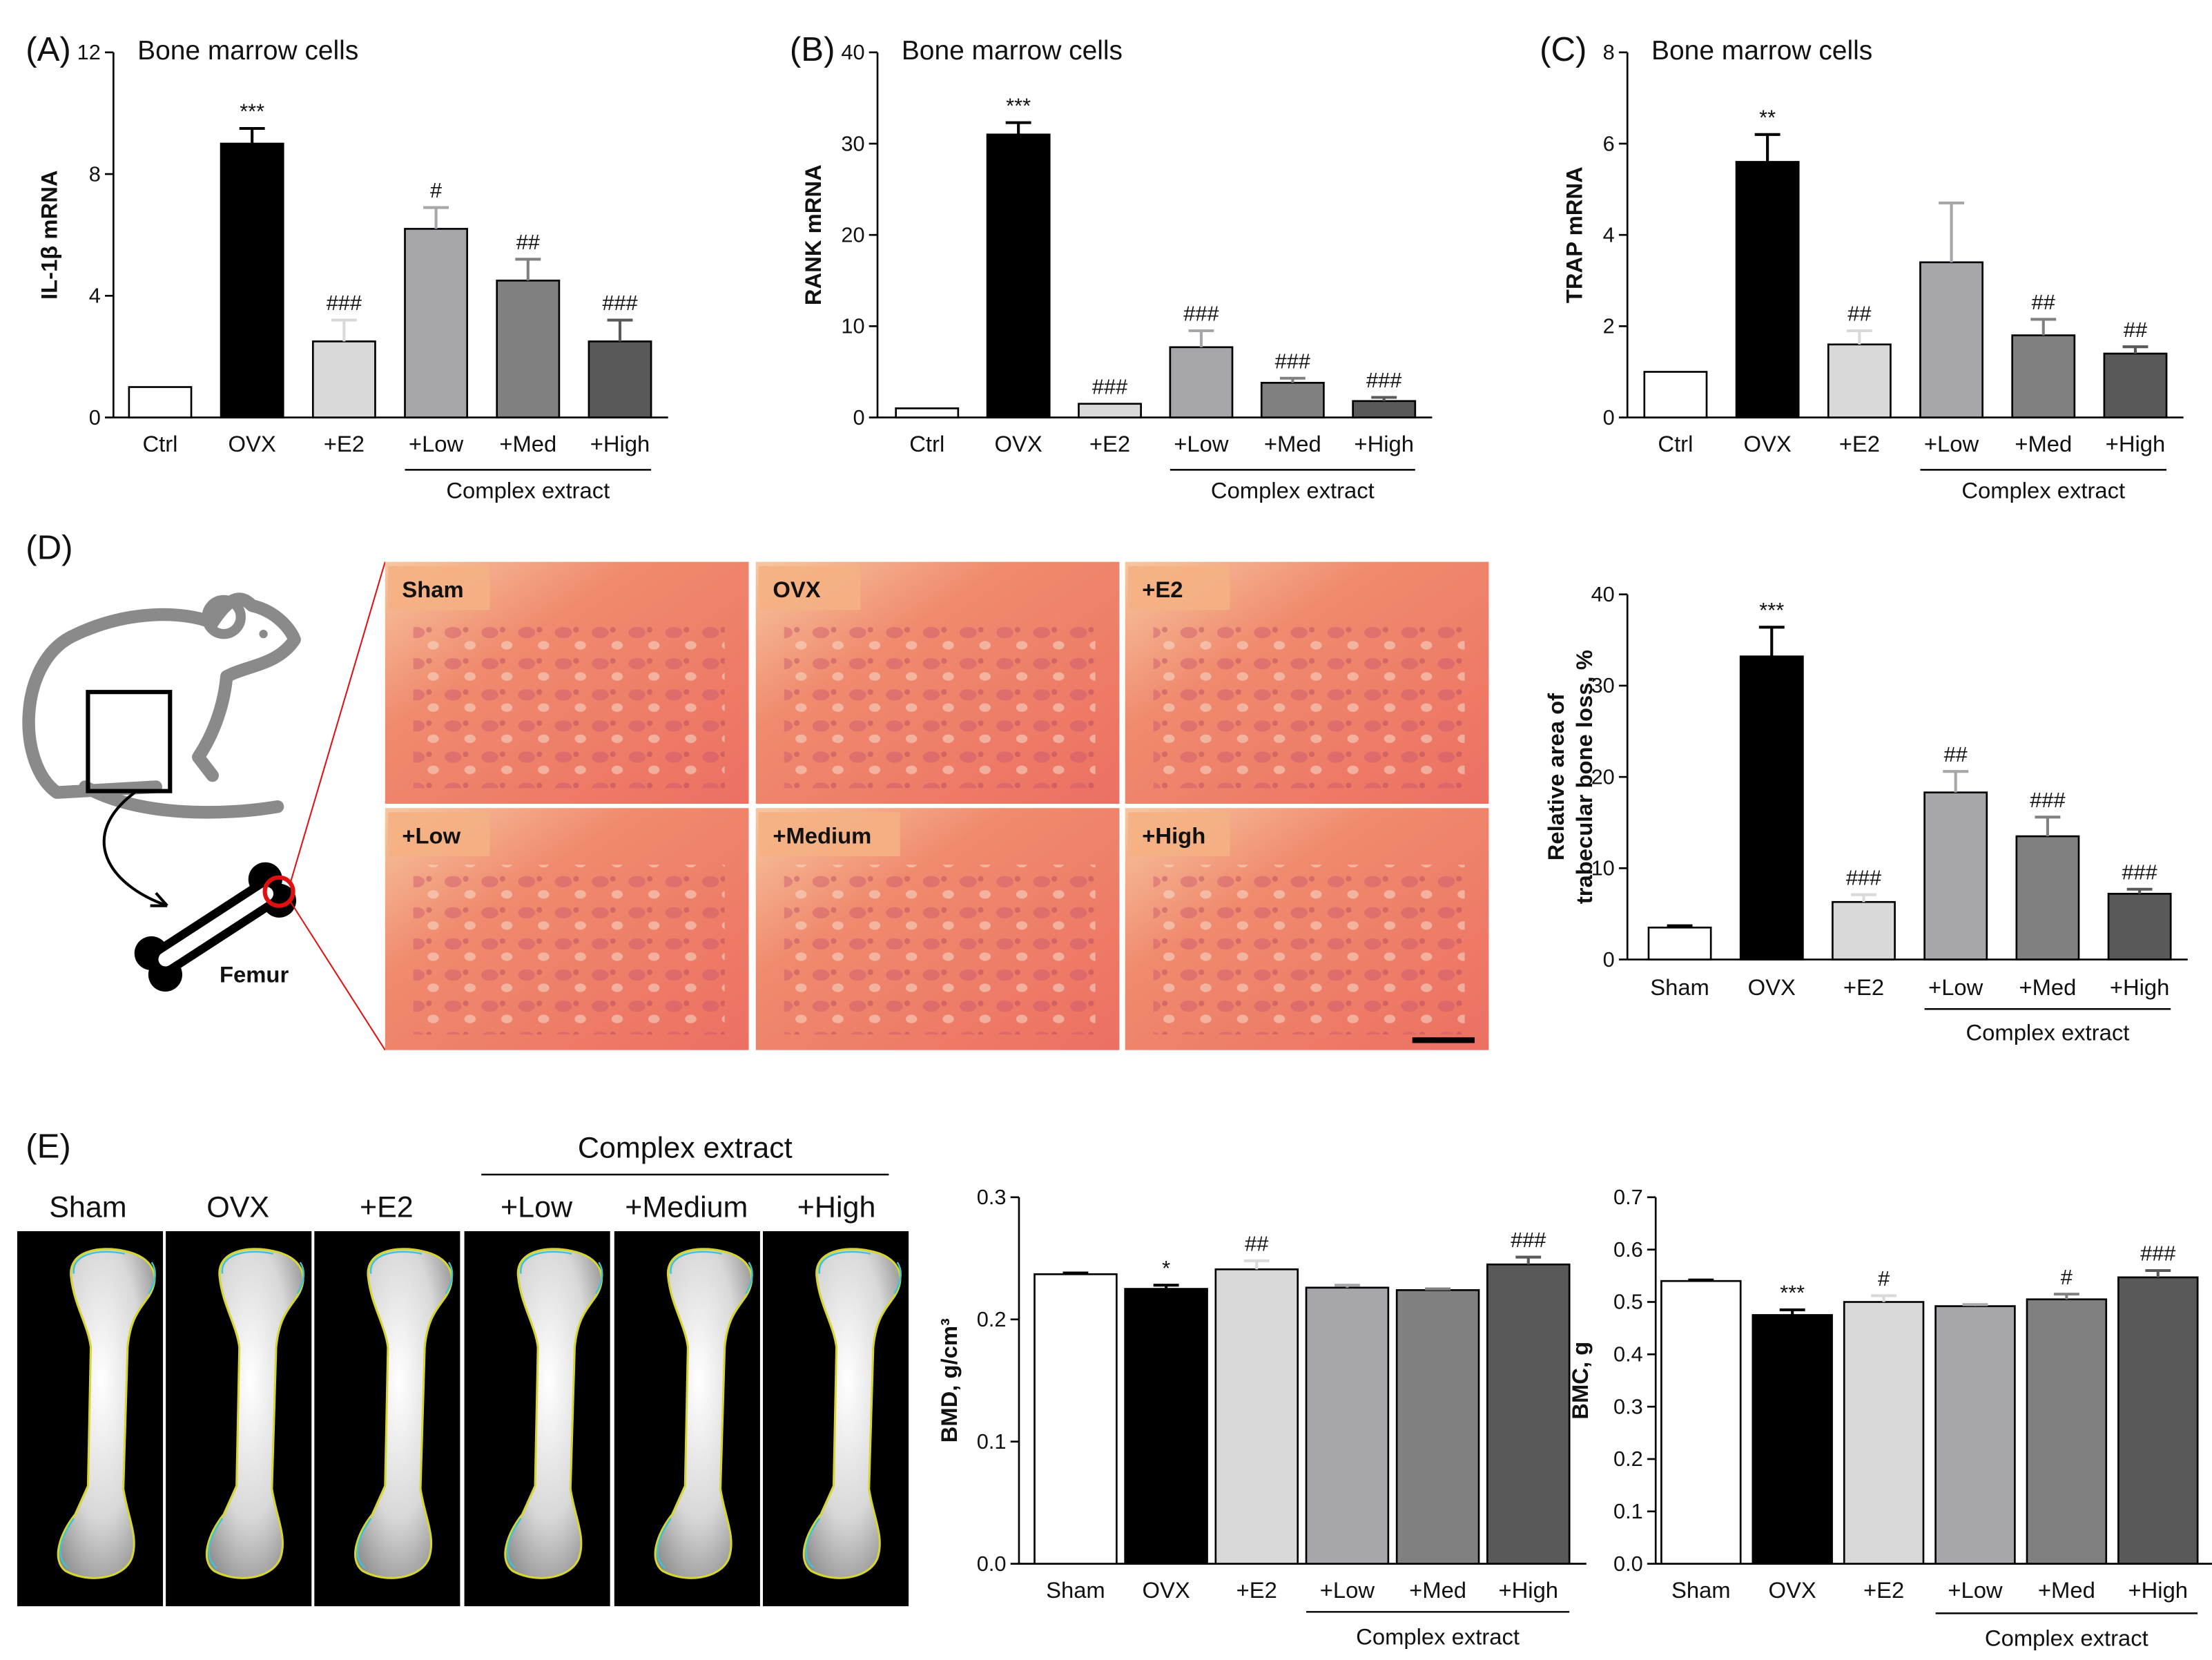 This screenshot has height=1660, width=2212. What do you see at coordinates (387, 1399) in the screenshot?
I see `dxa-image: +E2` at bounding box center [387, 1399].